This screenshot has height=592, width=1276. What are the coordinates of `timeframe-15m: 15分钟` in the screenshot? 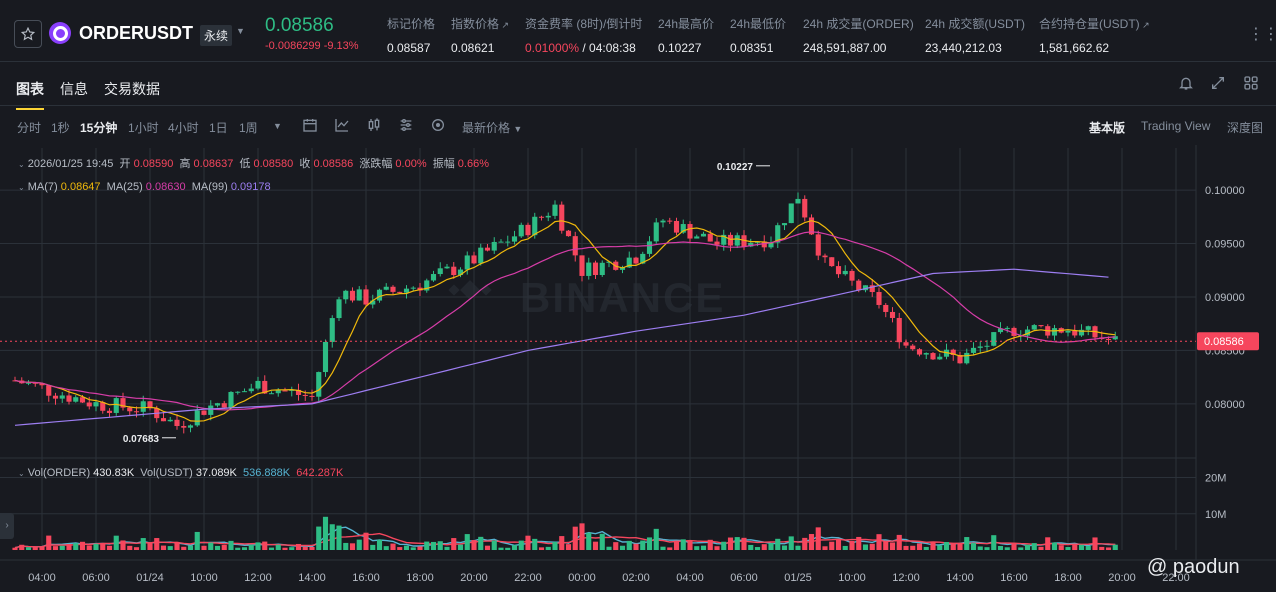 It's located at (99, 128).